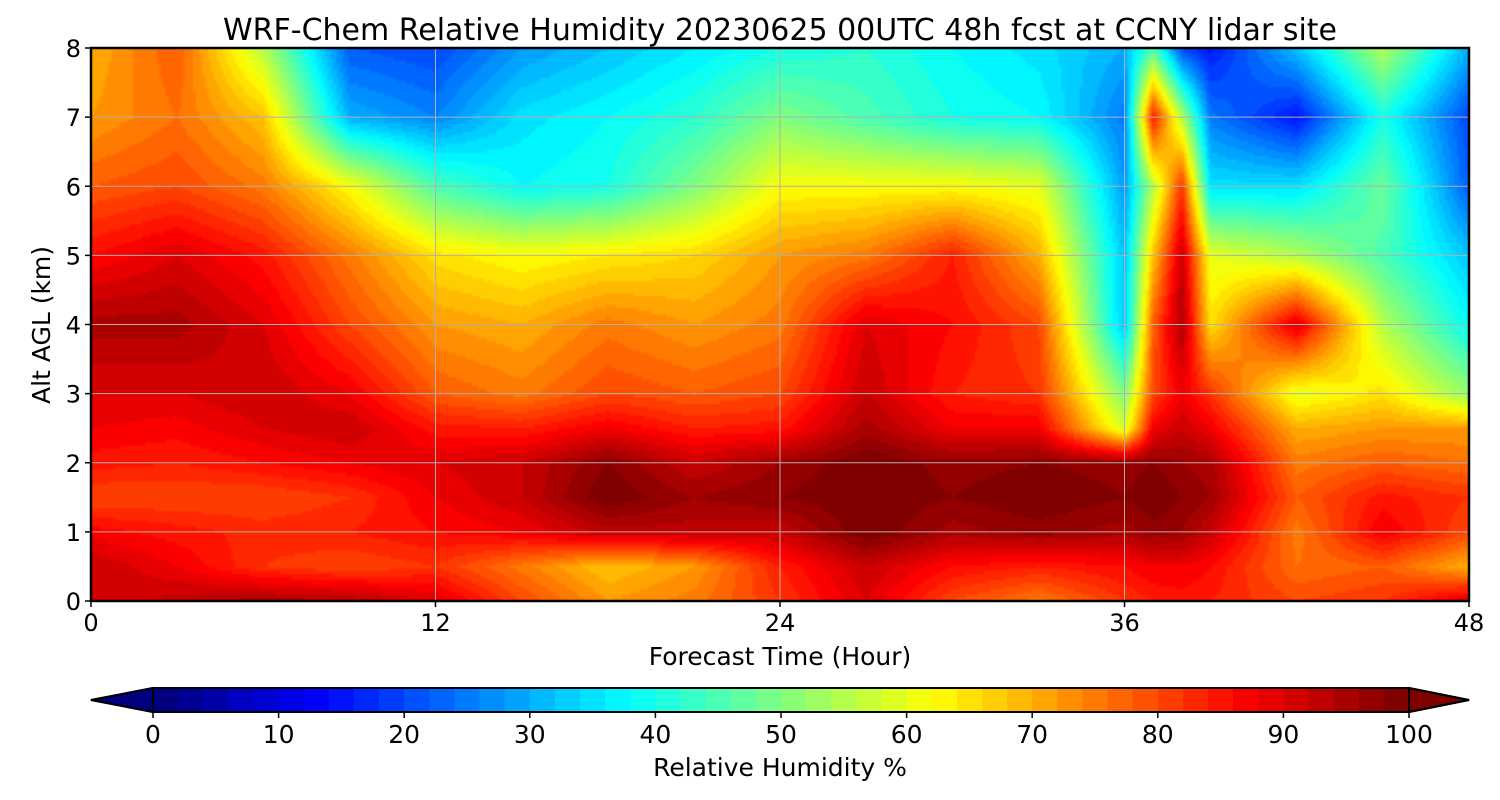  I want to click on y-tick-label: 3, so click(73, 395).